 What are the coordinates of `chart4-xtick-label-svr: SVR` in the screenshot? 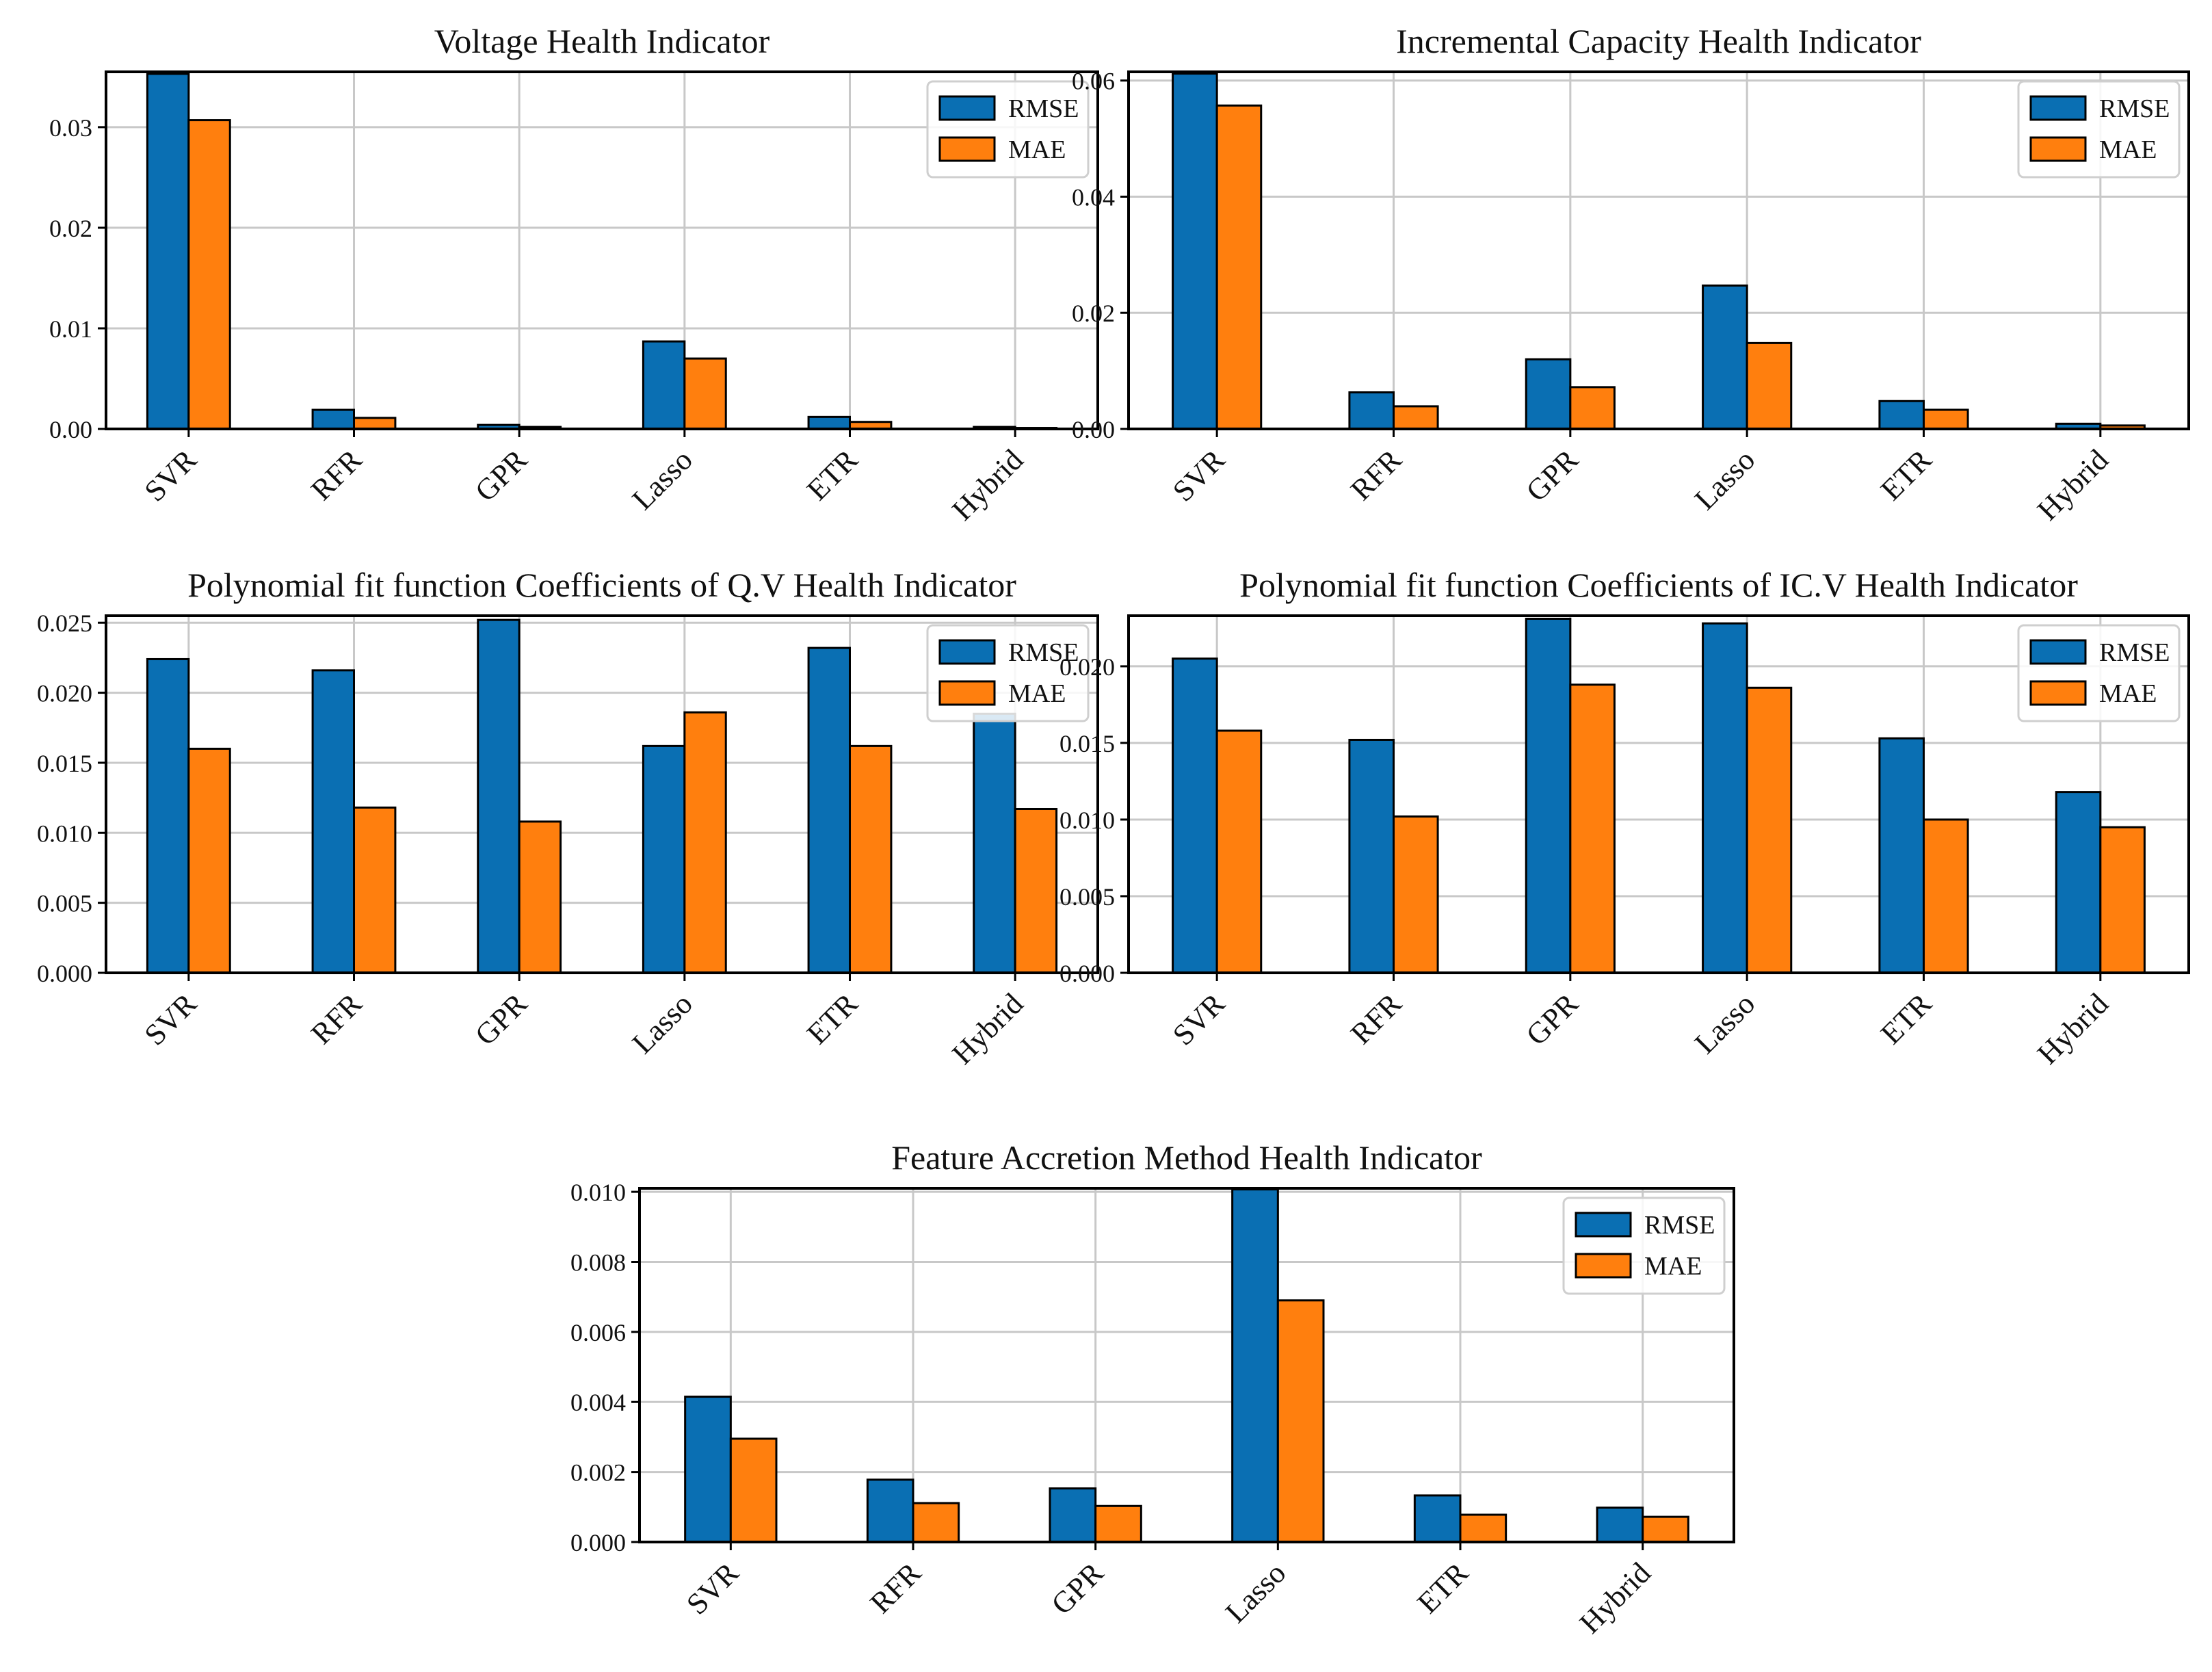 It's located at (713, 1589).